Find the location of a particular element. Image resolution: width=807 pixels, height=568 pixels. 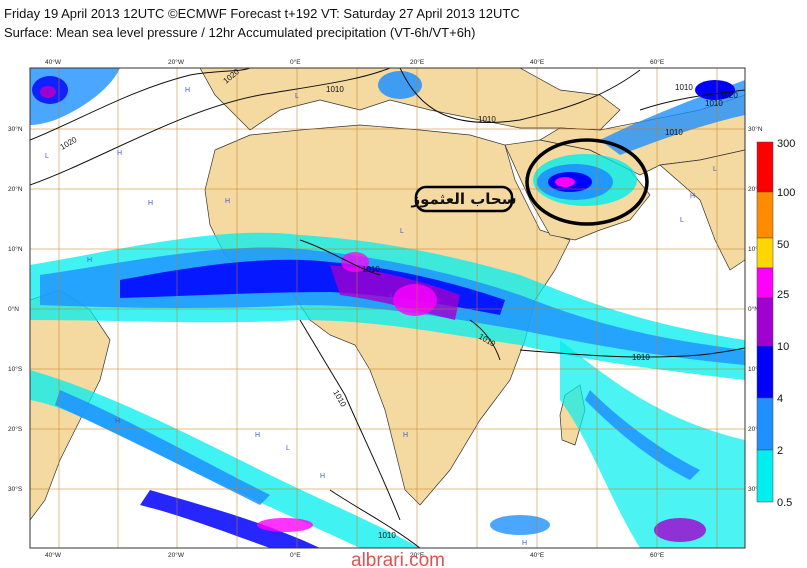

left-latitude-labels: 30°N 20°N 10°N 0°N 10°S 20°S 30°S is located at coordinates (15, 309).